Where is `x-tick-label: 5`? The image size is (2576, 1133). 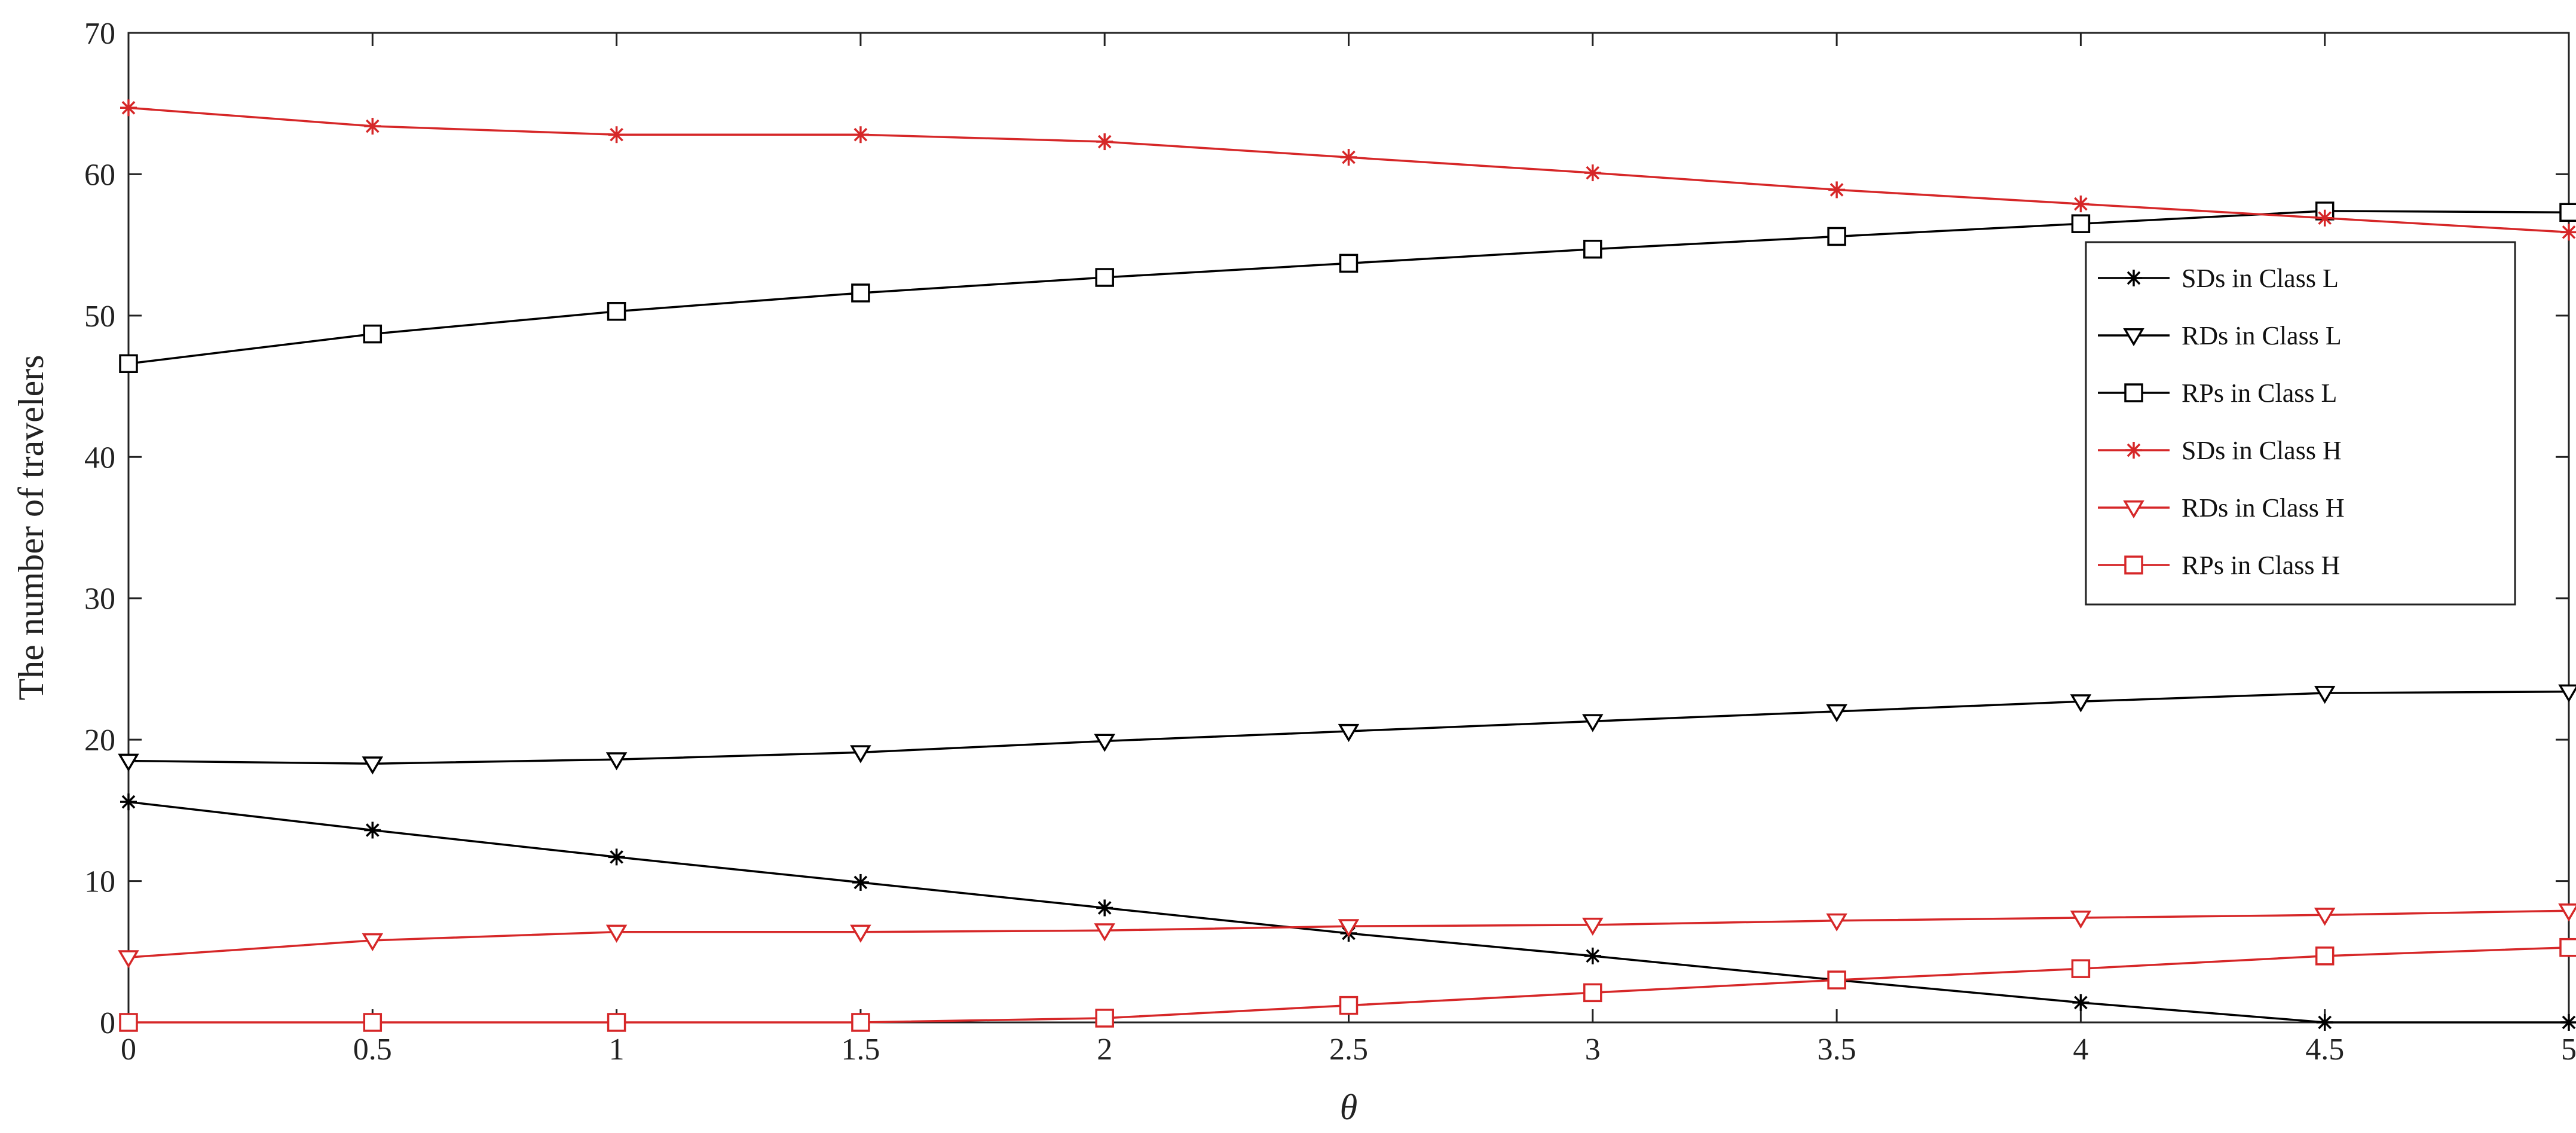
x-tick-label: 5 is located at coordinates (2568, 1050).